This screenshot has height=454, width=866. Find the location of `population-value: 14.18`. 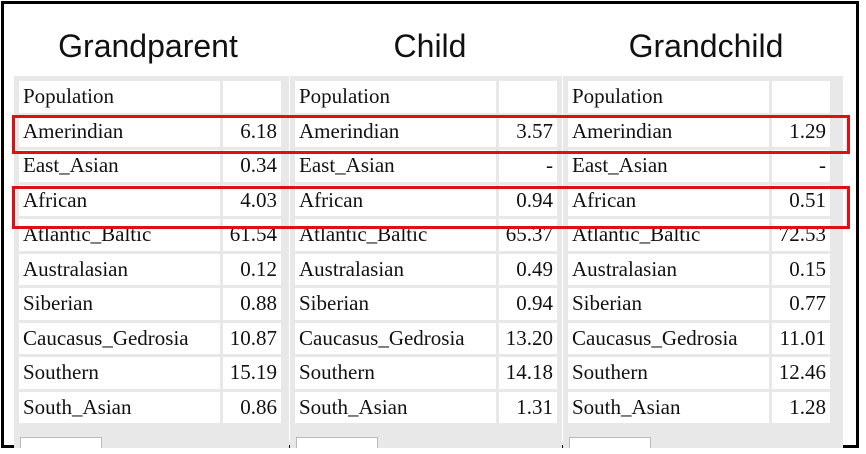

population-value: 14.18 is located at coordinates (528, 373).